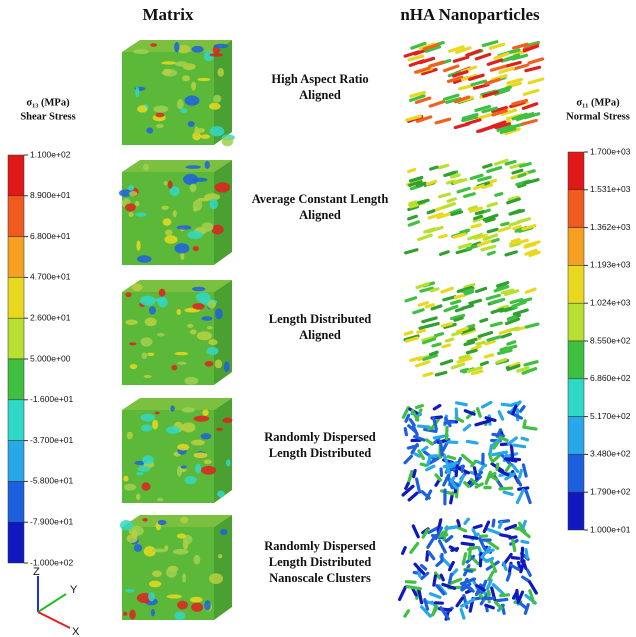 The height and width of the screenshot is (637, 636). What do you see at coordinates (319, 79) in the screenshot?
I see `row-label: High Aspect Ratio` at bounding box center [319, 79].